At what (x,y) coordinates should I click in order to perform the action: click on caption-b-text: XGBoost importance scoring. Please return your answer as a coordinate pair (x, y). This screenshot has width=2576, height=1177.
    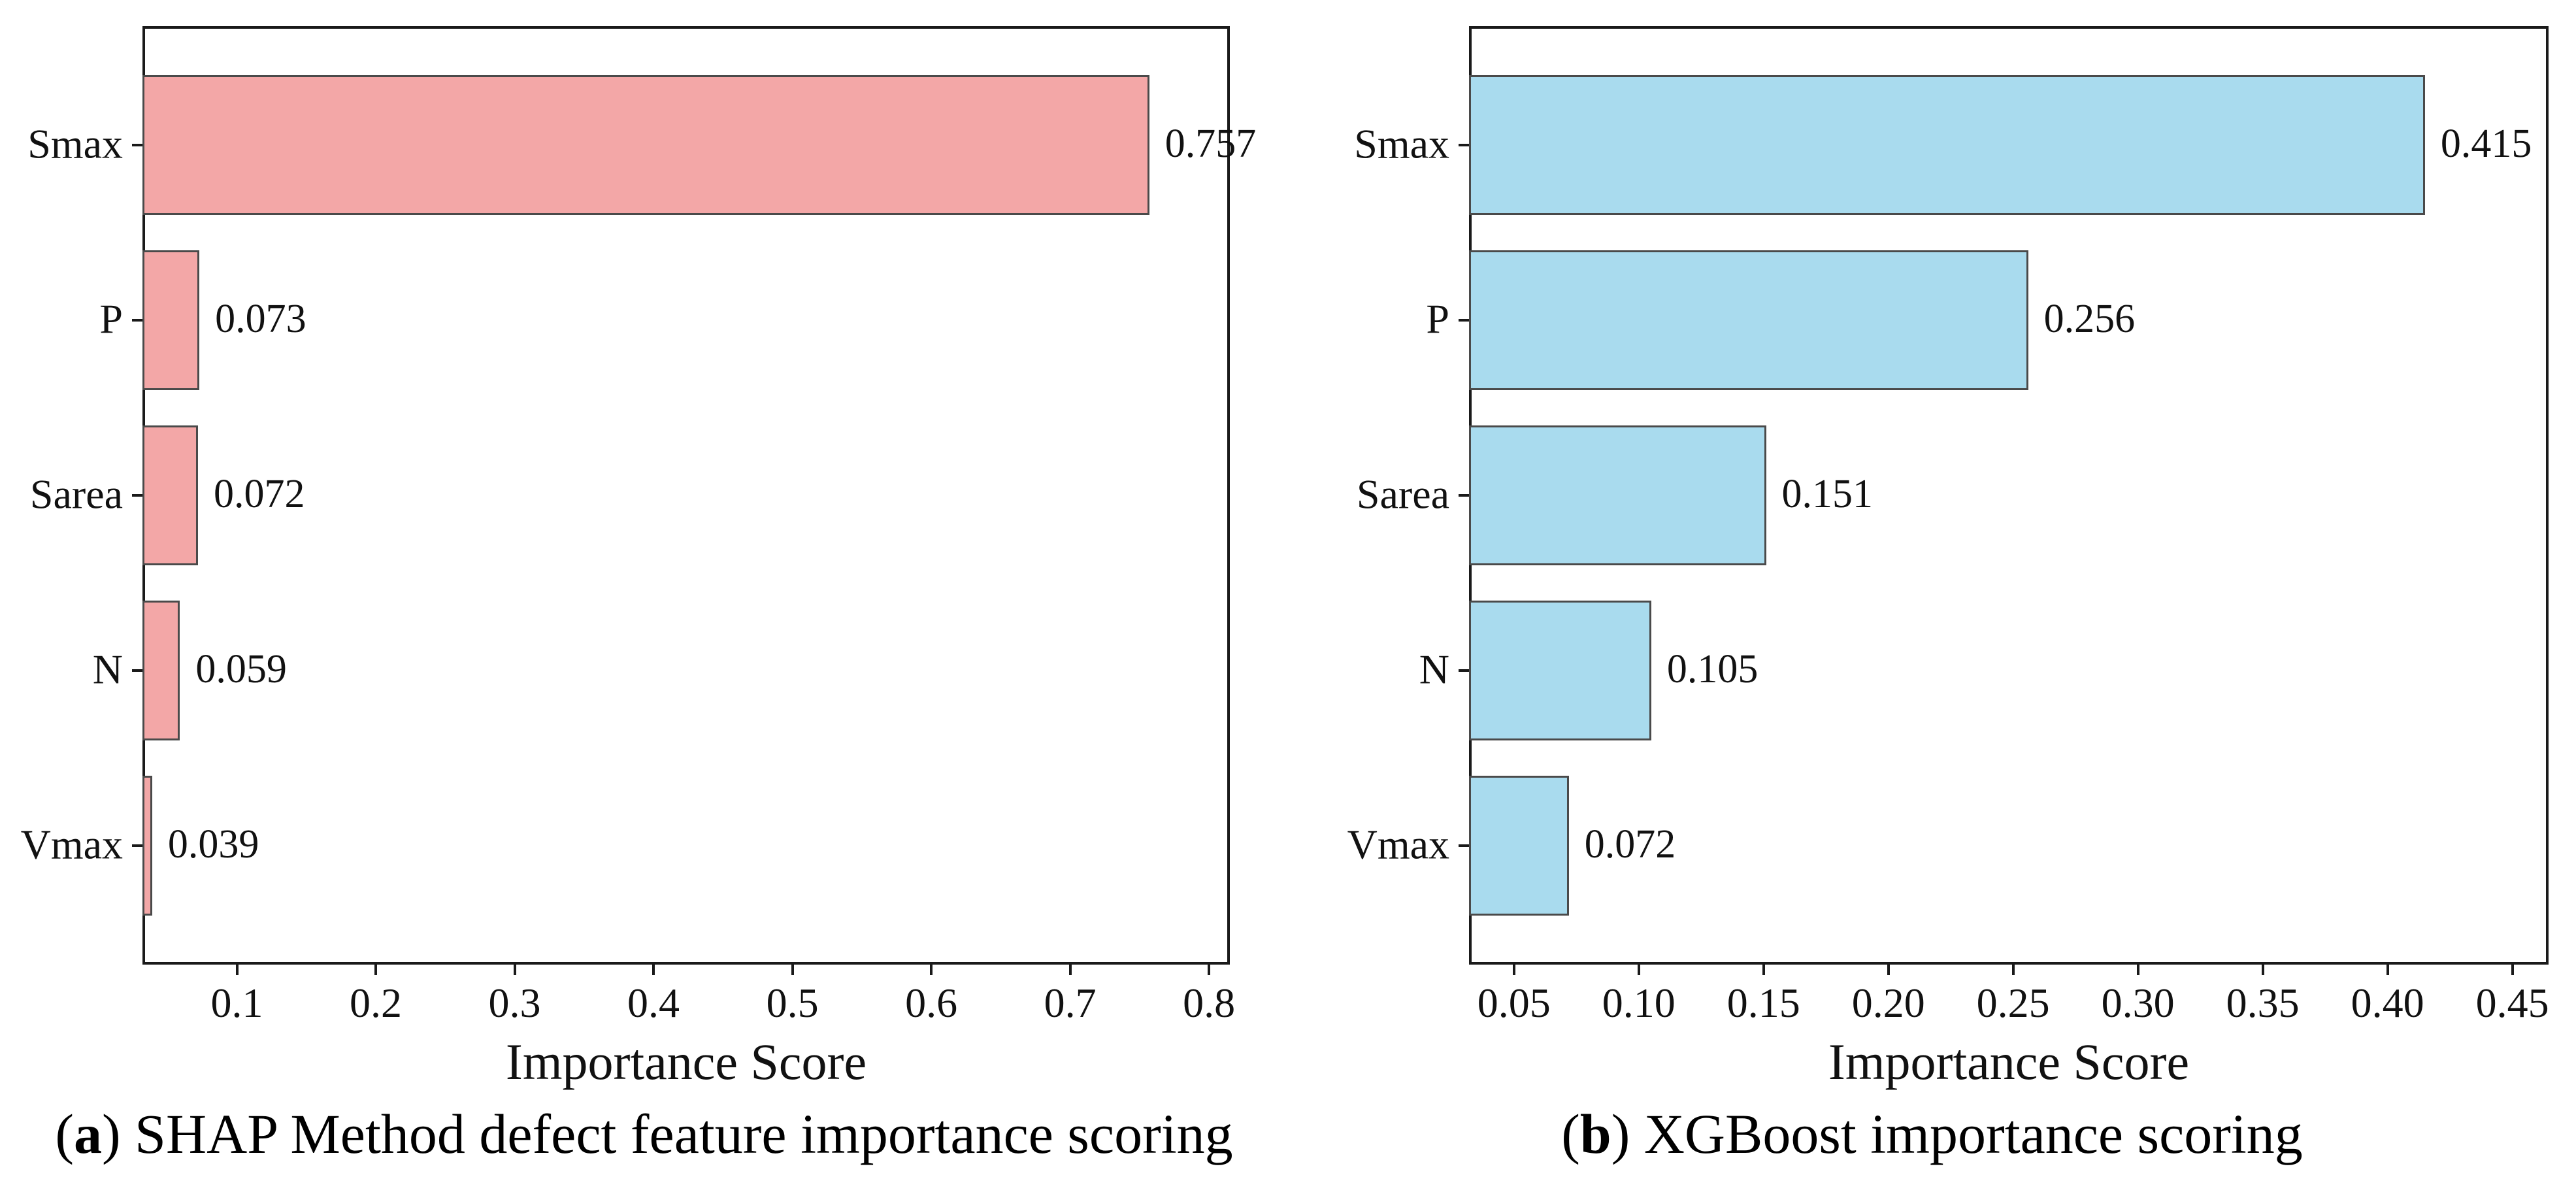
    Looking at the image, I should click on (1966, 1133).